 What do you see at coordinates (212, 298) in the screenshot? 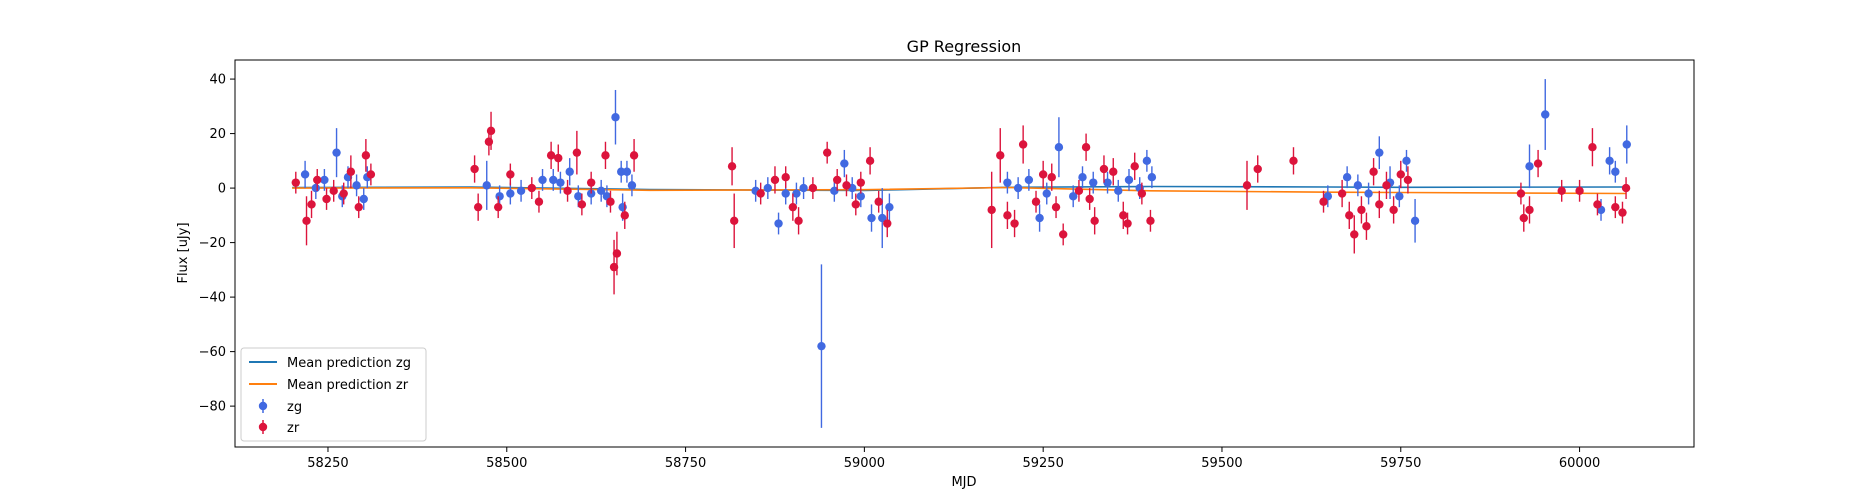
I see `y-tick-label: −40` at bounding box center [212, 298].